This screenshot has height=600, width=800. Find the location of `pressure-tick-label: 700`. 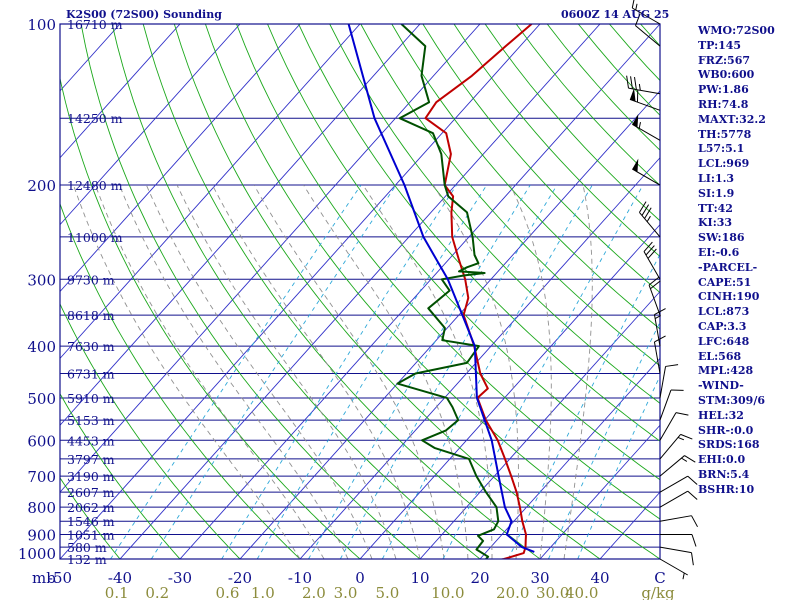

pressure-tick-label: 700 is located at coordinates (41, 477).